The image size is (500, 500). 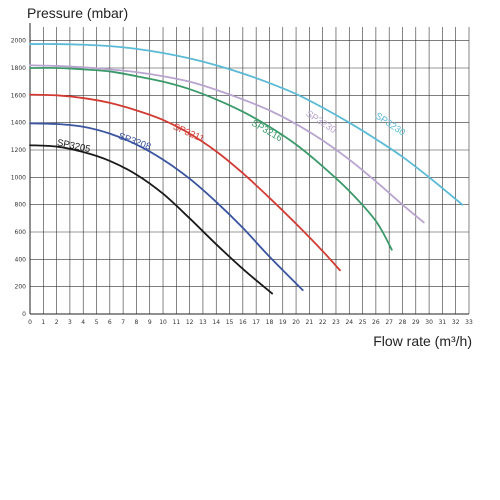 I want to click on x-tick-label: 25, so click(x=363, y=322).